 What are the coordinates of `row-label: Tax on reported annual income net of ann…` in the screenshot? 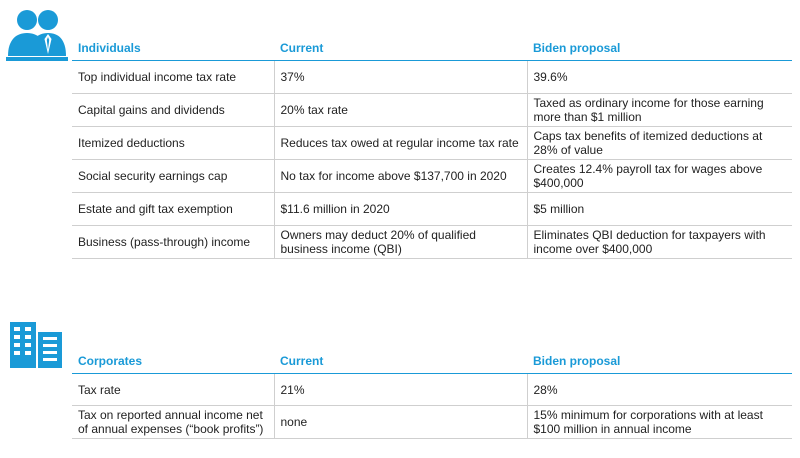 It's located at (173, 422).